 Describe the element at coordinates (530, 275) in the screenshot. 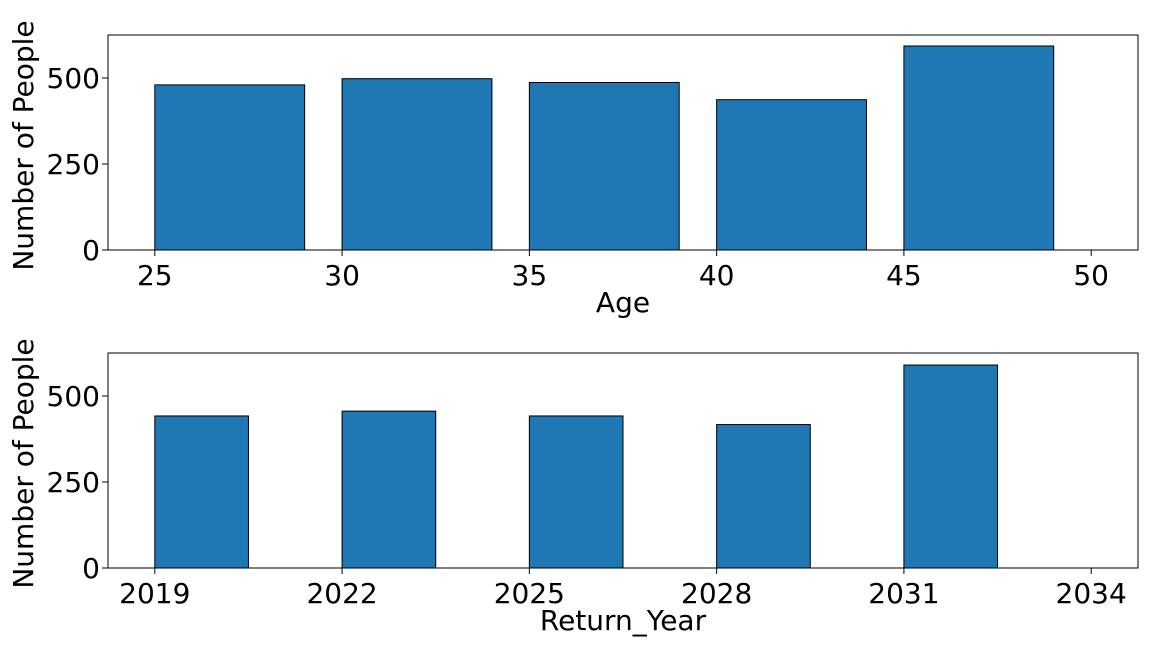

I see `x-tick-label: 35` at that location.